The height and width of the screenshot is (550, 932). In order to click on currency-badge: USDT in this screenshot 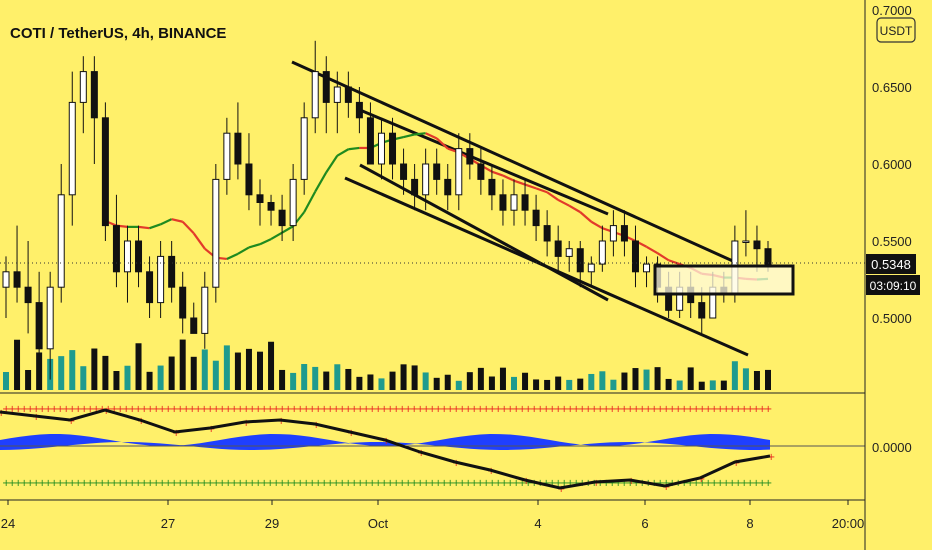, I will do `click(896, 30)`.